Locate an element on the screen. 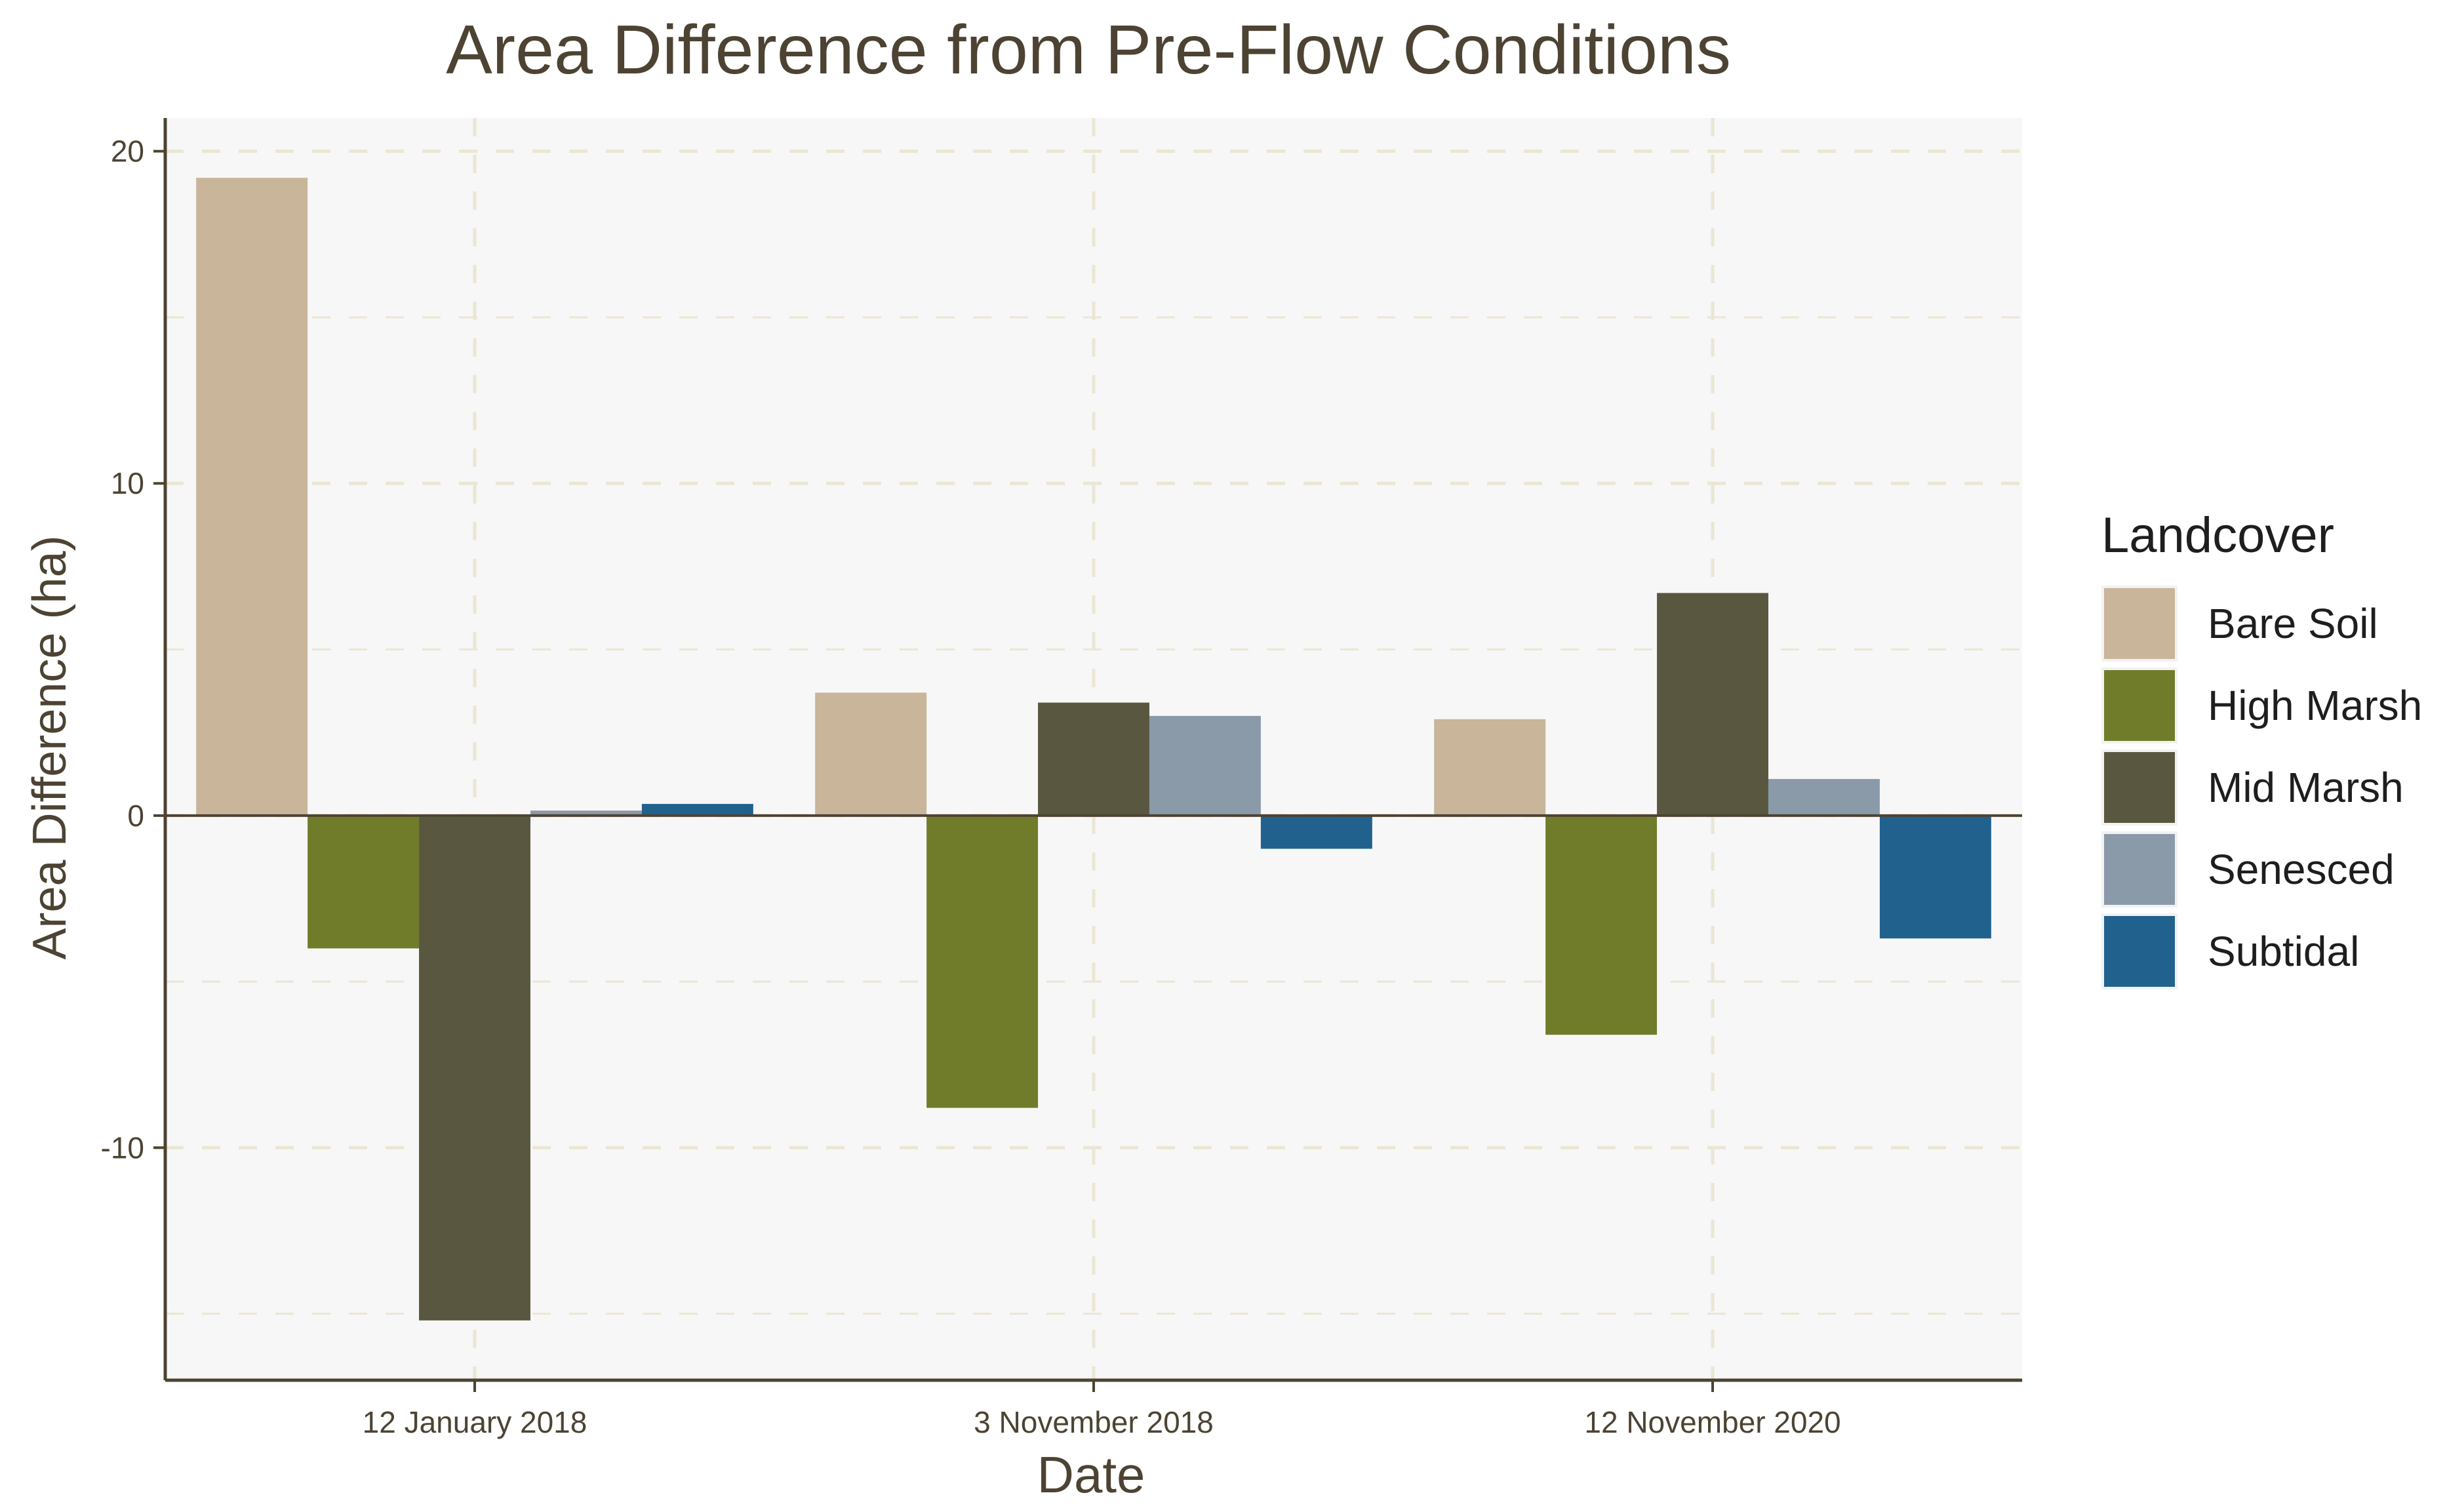  x-tick-label: 12 November 2020 is located at coordinates (1712, 1422).